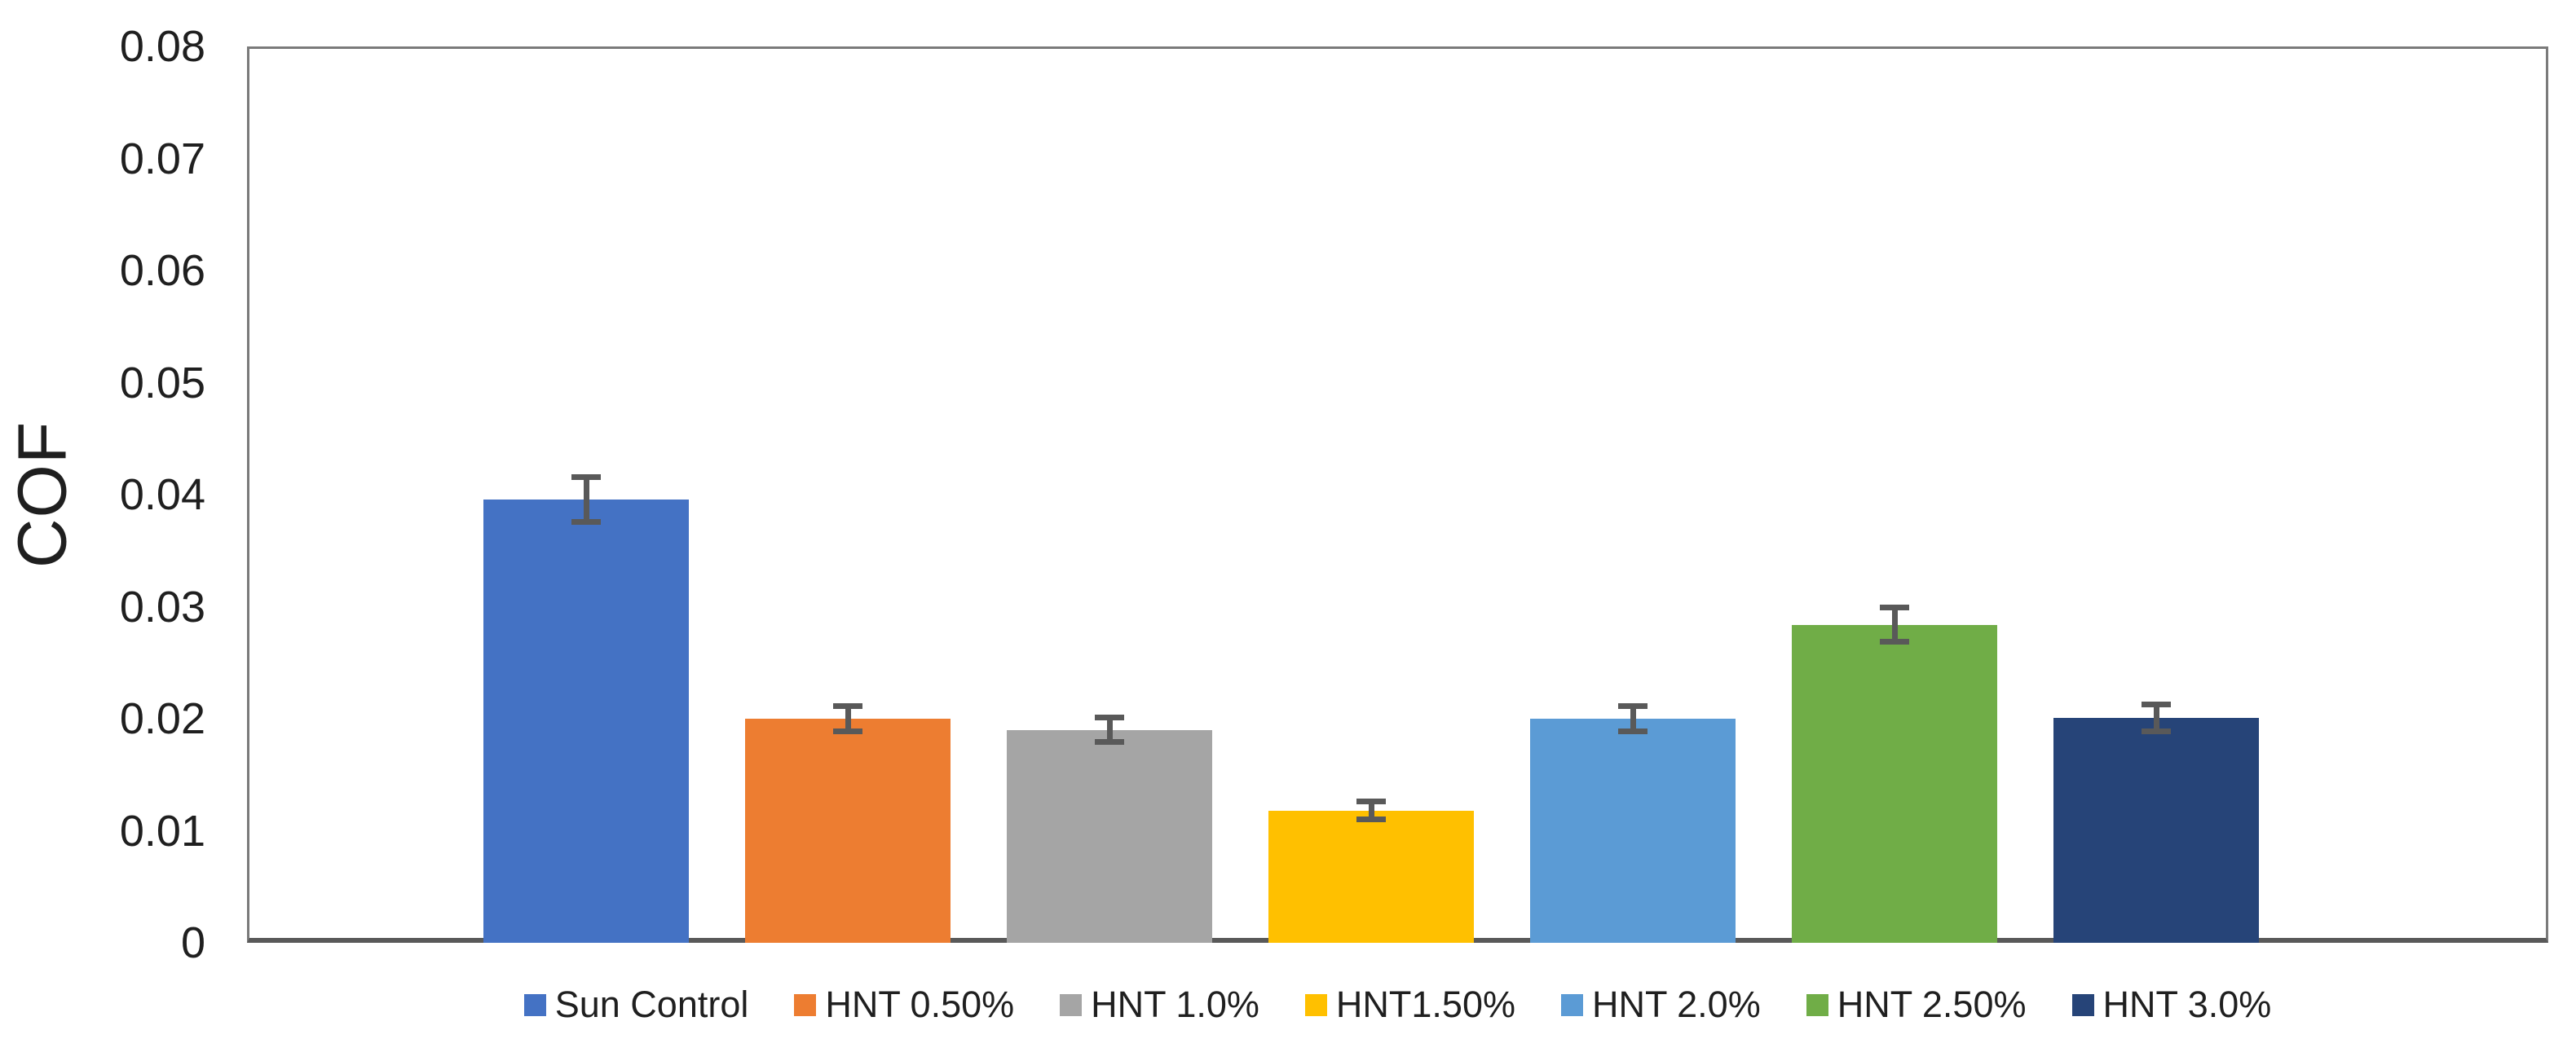 The height and width of the screenshot is (1052, 2576). Describe the element at coordinates (2187, 1004) in the screenshot. I see `legend-label: HNT 3.0%` at that location.